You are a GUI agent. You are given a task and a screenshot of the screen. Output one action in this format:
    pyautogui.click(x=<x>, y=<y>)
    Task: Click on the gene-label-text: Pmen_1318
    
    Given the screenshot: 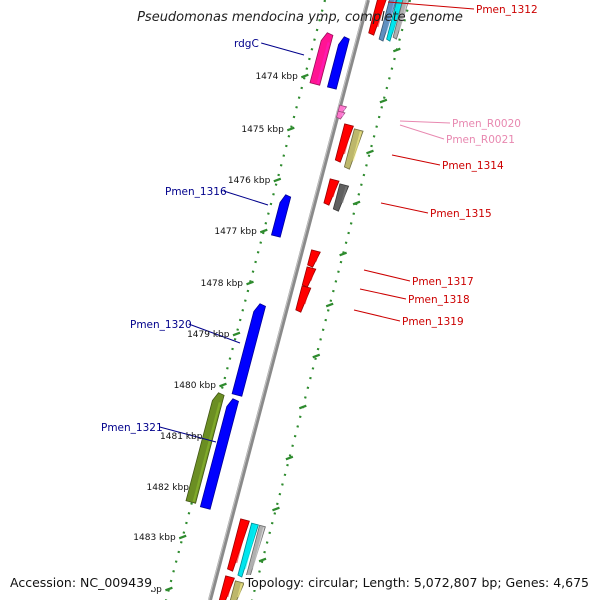 What is the action you would take?
    pyautogui.click(x=439, y=300)
    